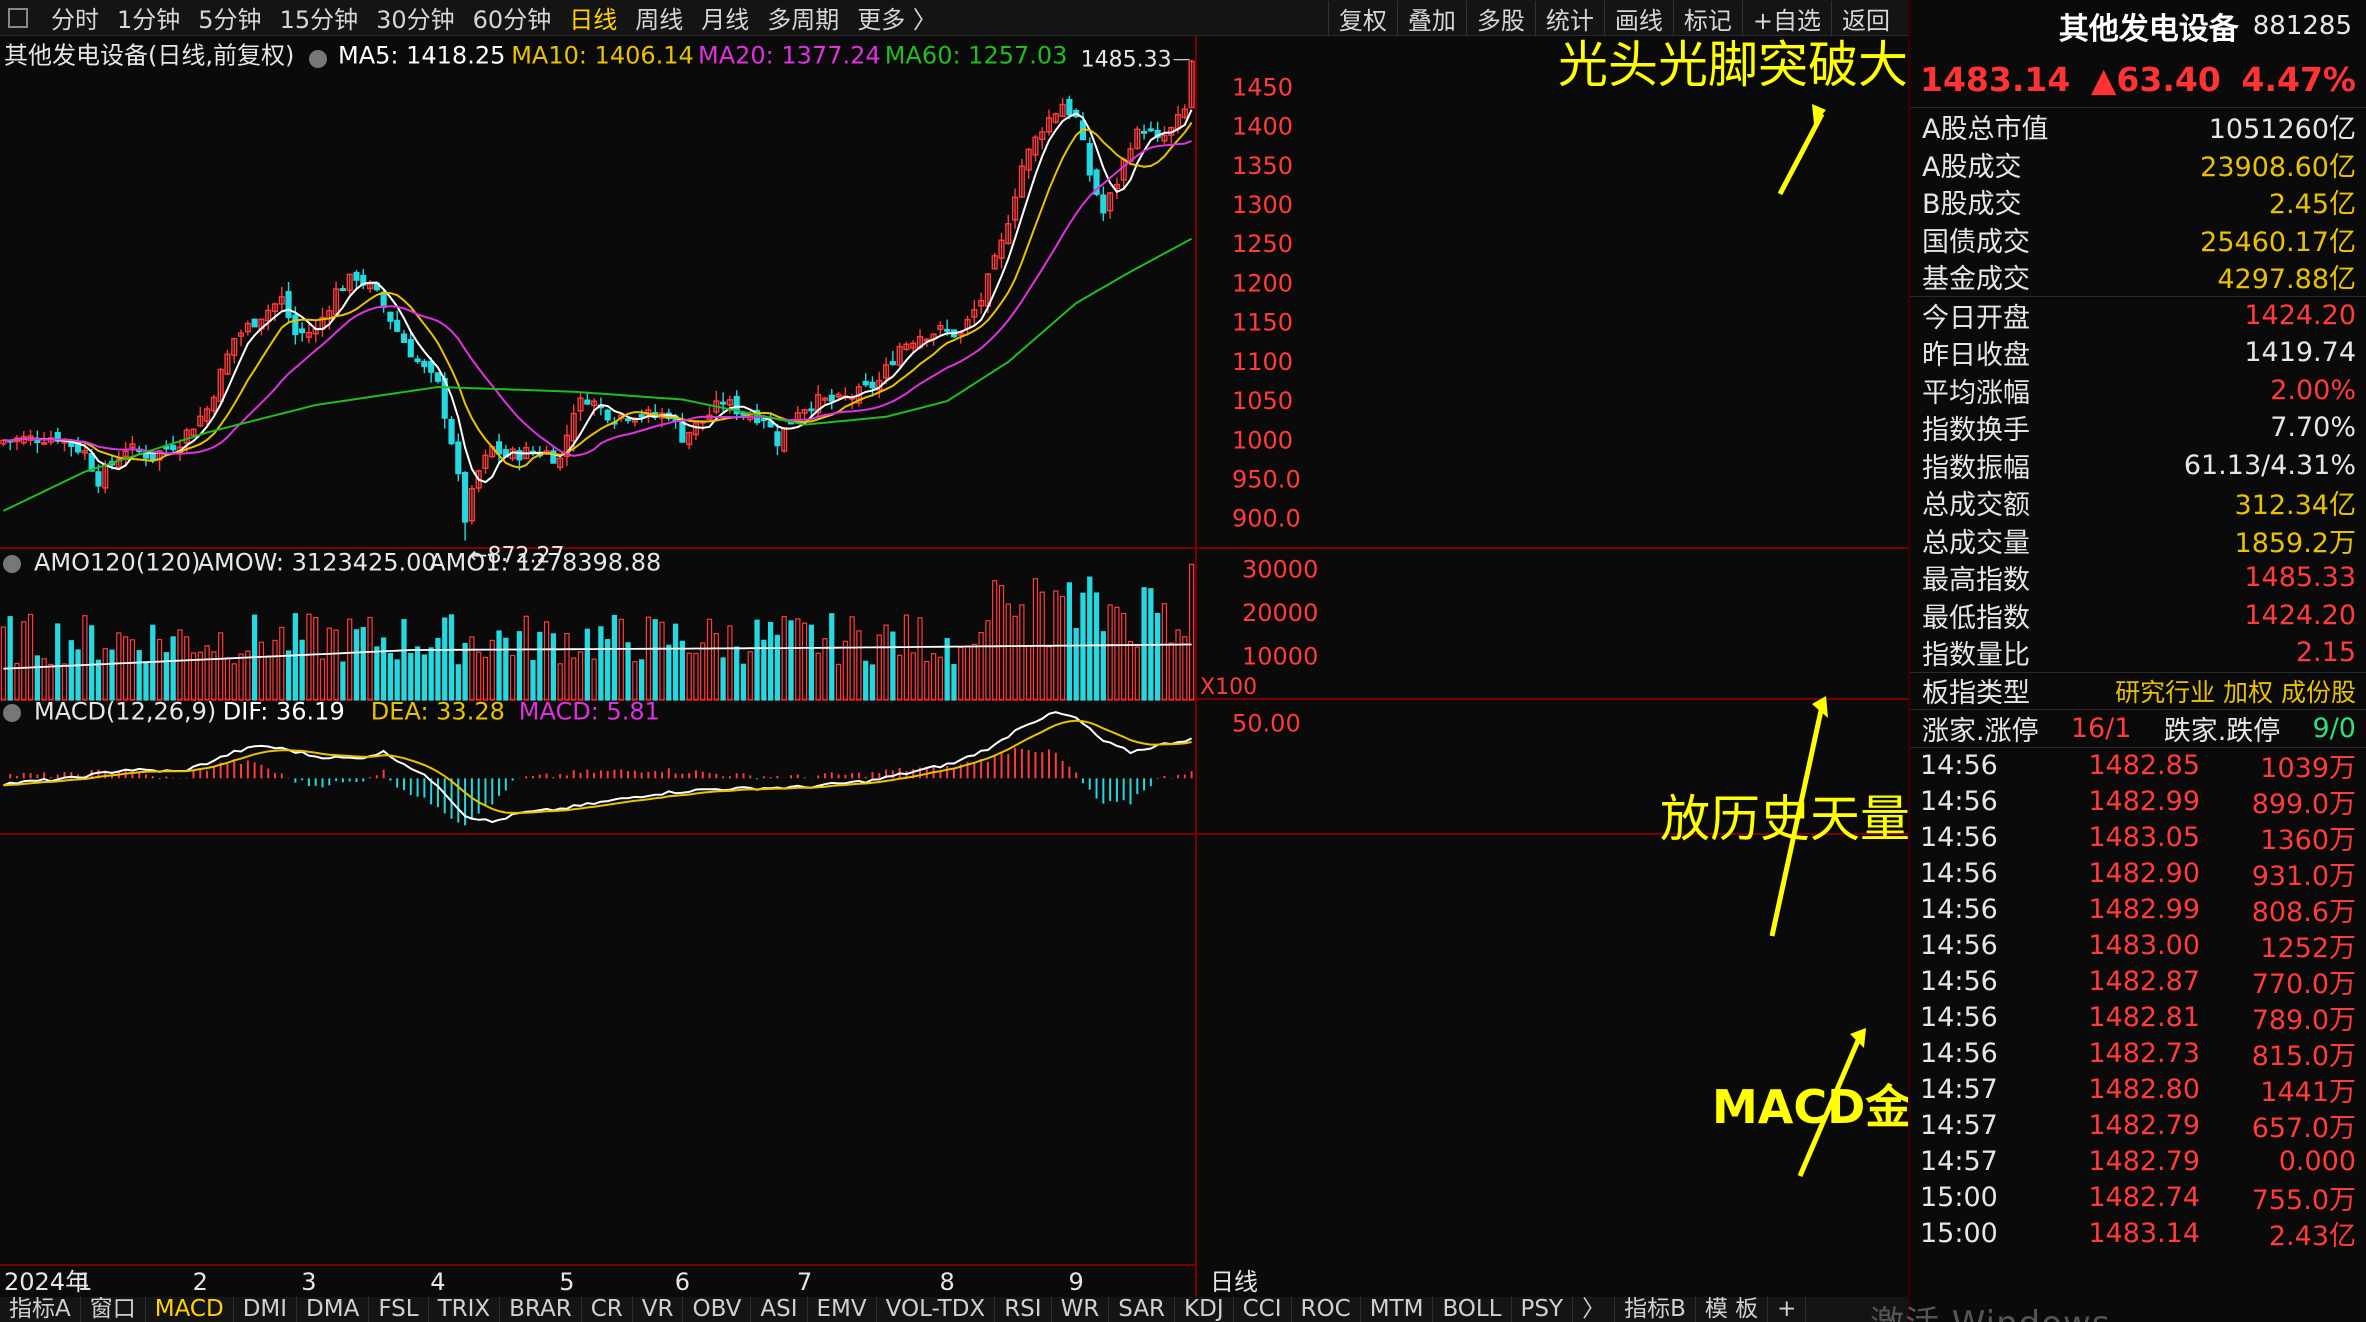 This screenshot has width=2366, height=1322. I want to click on tool-button-3: 统计, so click(1569, 18).